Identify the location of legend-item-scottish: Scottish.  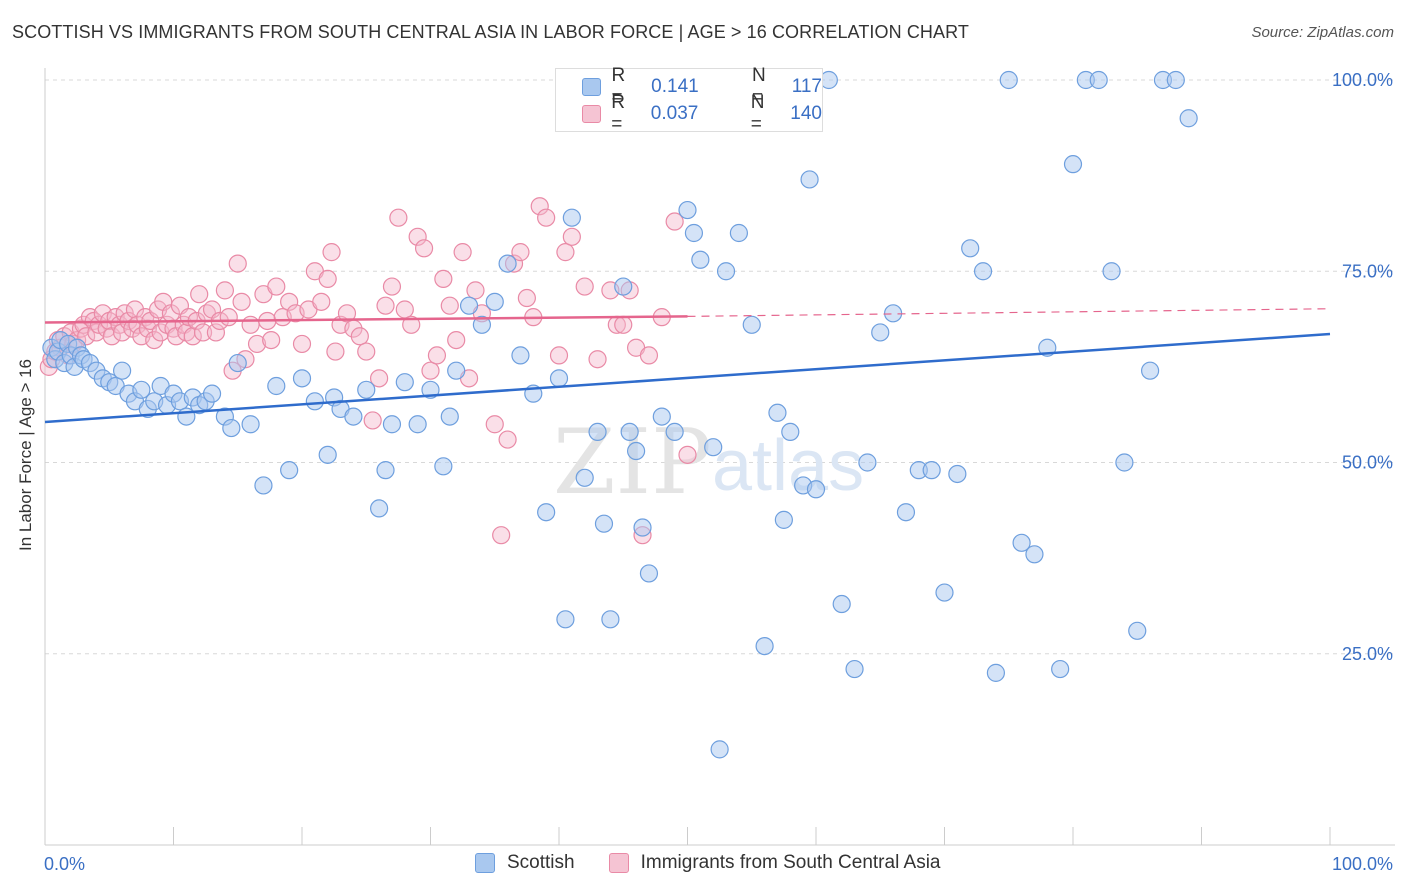
(525, 863).